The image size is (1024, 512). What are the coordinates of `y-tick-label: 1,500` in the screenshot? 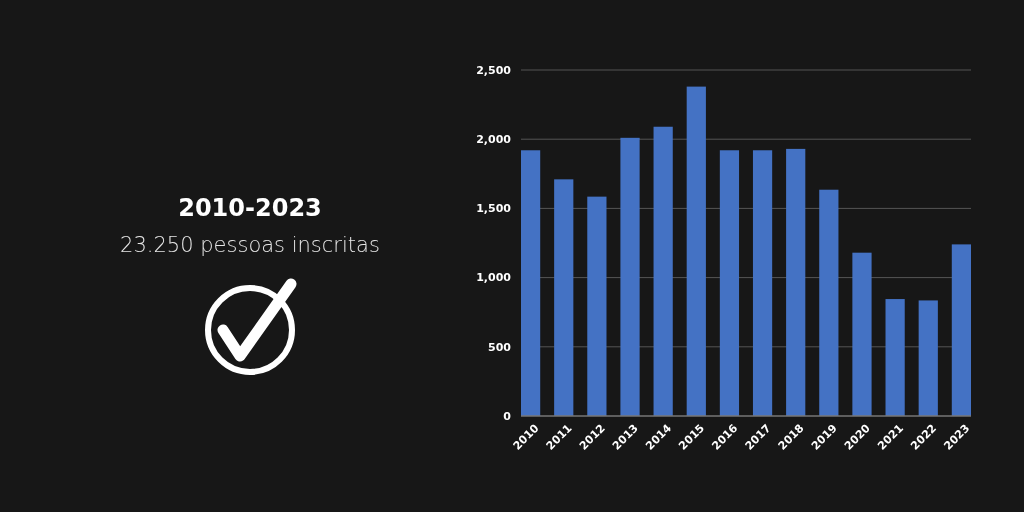 It's located at (494, 209).